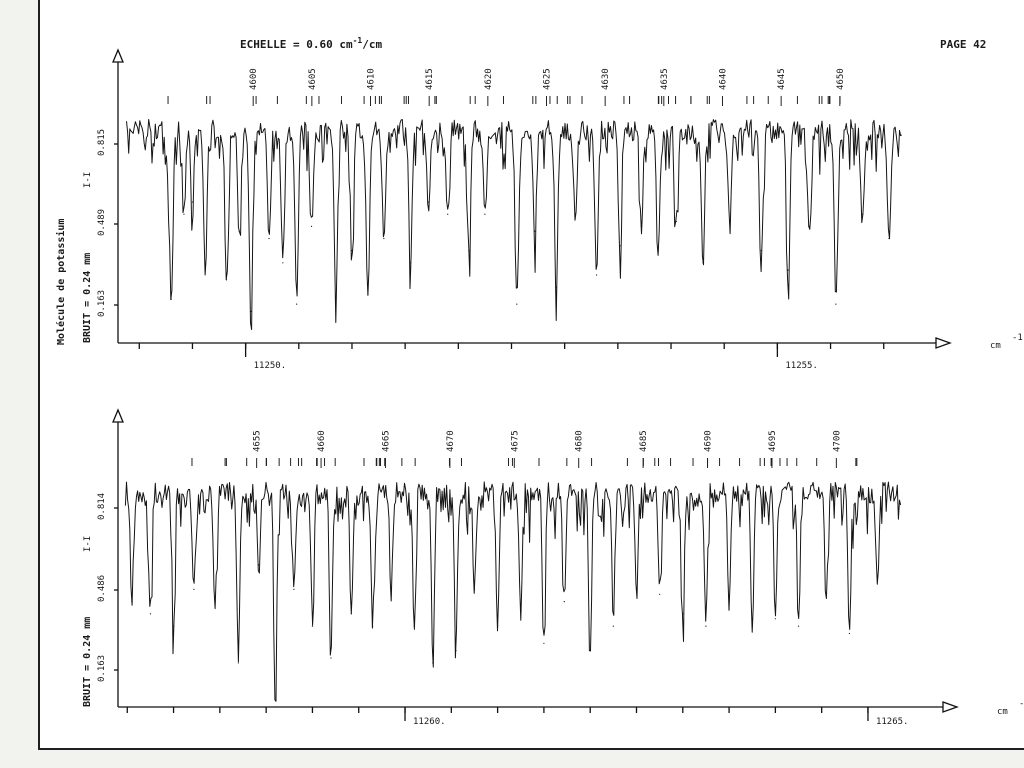 This screenshot has height=768, width=1024. I want to click on line-number-label: 4680, so click(580, 441).